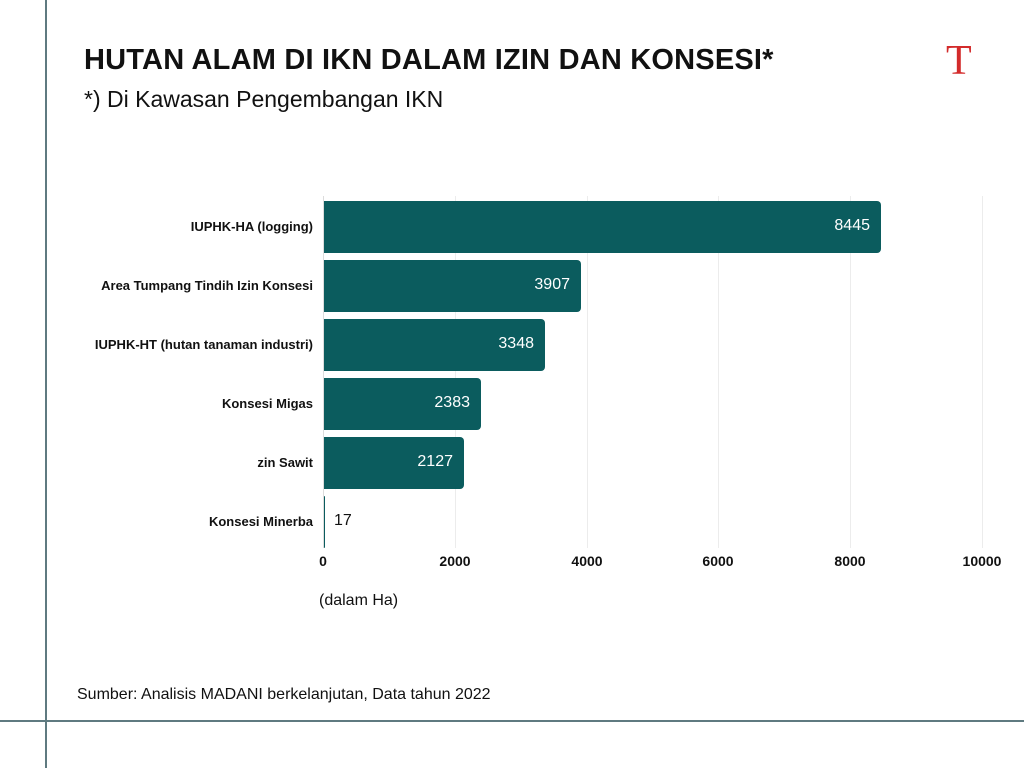 Image resolution: width=1024 pixels, height=768 pixels. I want to click on left-vertical-rule, so click(46, 384).